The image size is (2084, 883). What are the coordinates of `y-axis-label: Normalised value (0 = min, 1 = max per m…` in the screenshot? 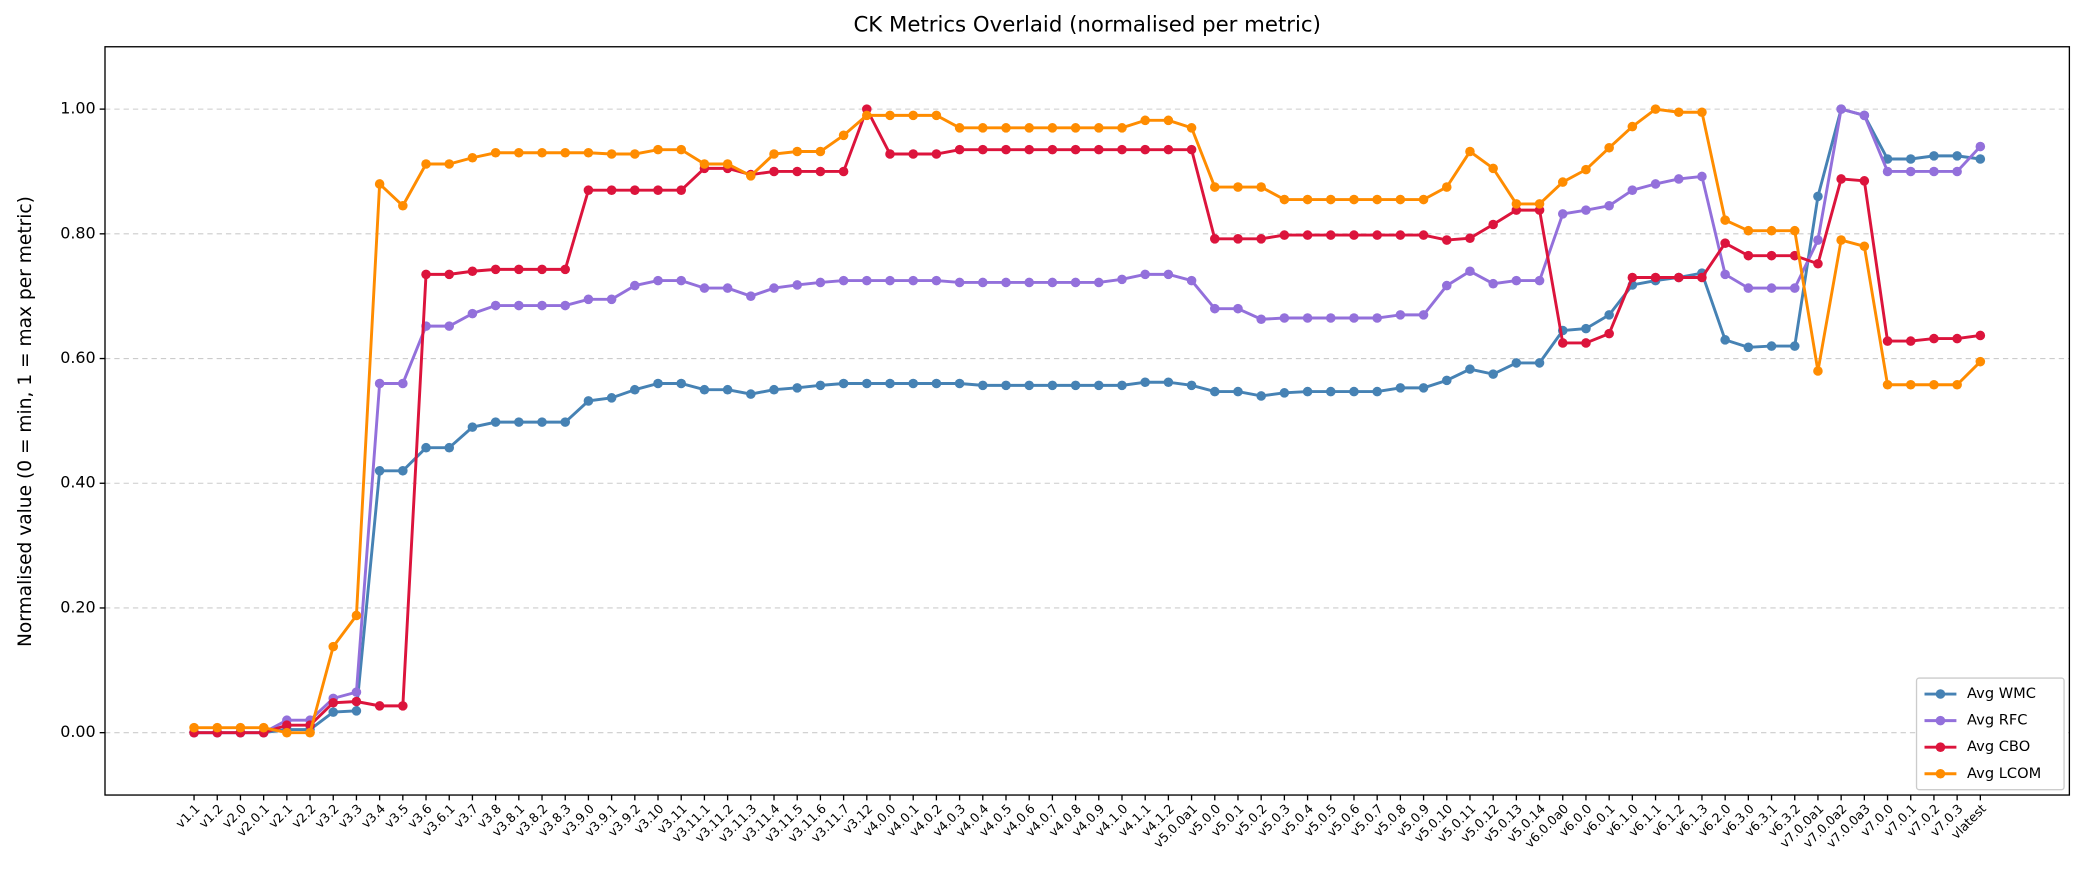 It's located at (25, 421).